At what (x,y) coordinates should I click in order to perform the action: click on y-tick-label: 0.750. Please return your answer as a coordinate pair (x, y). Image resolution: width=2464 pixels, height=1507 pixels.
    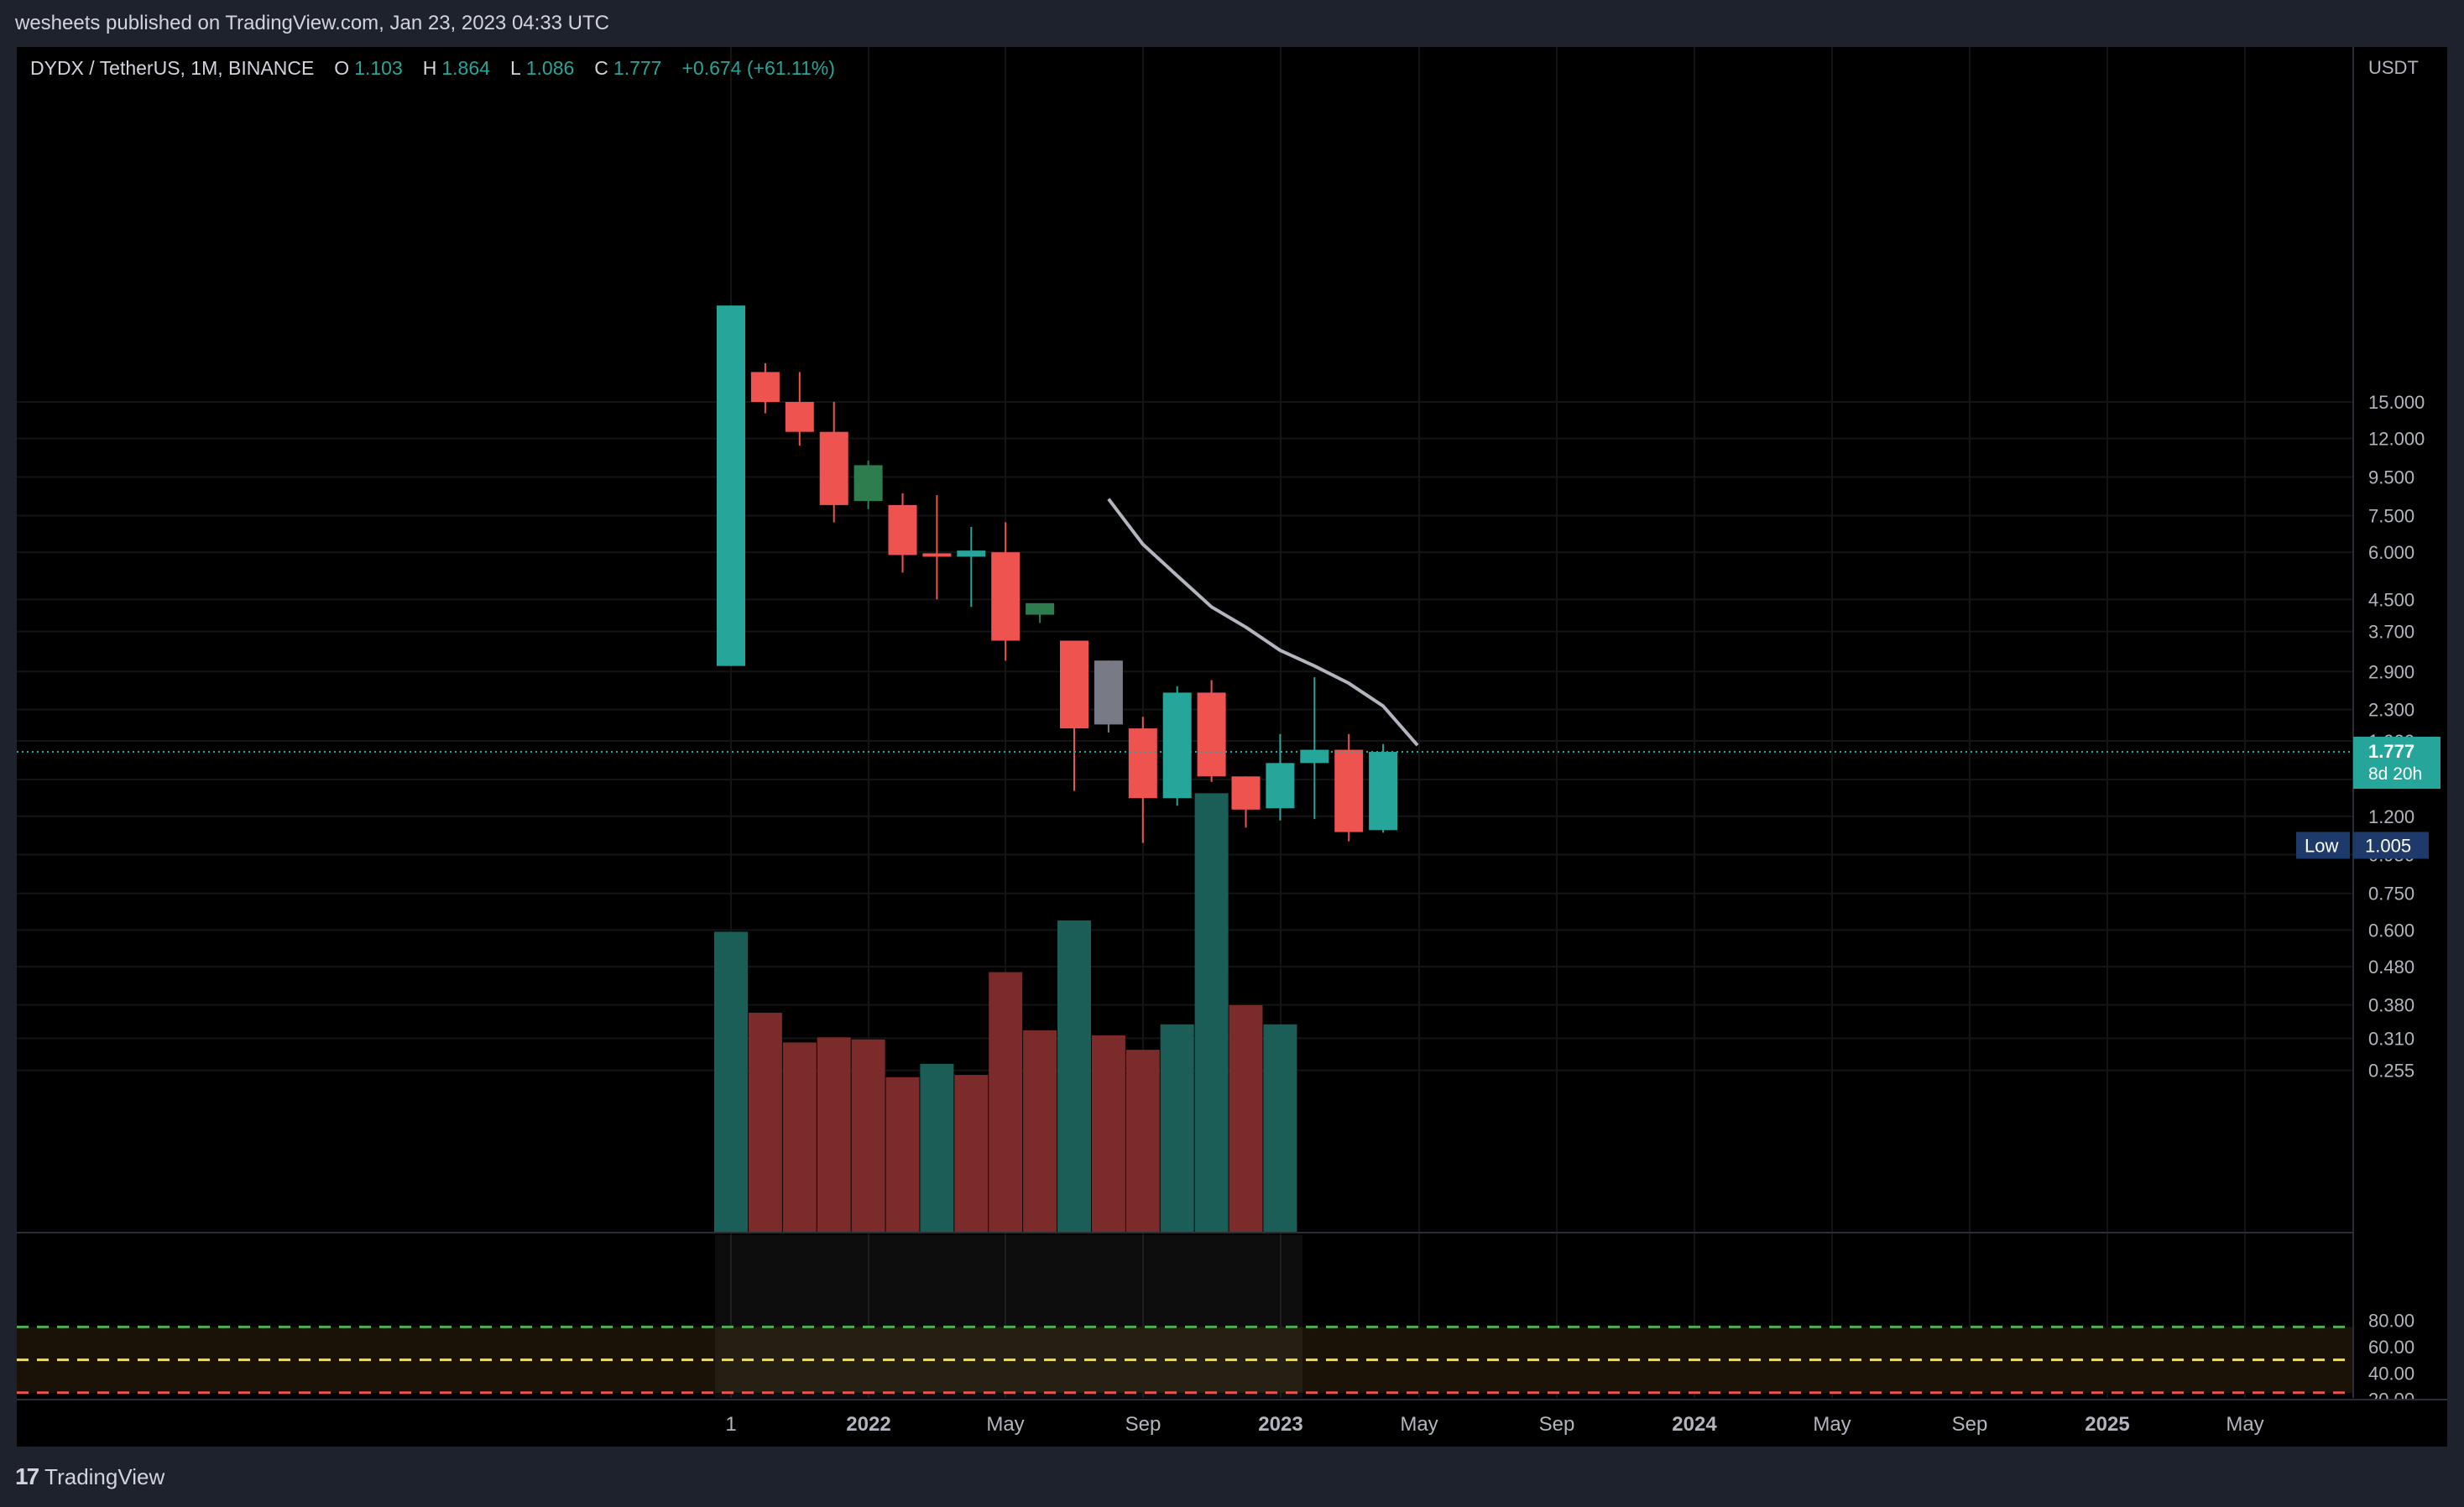
    Looking at the image, I should click on (2391, 894).